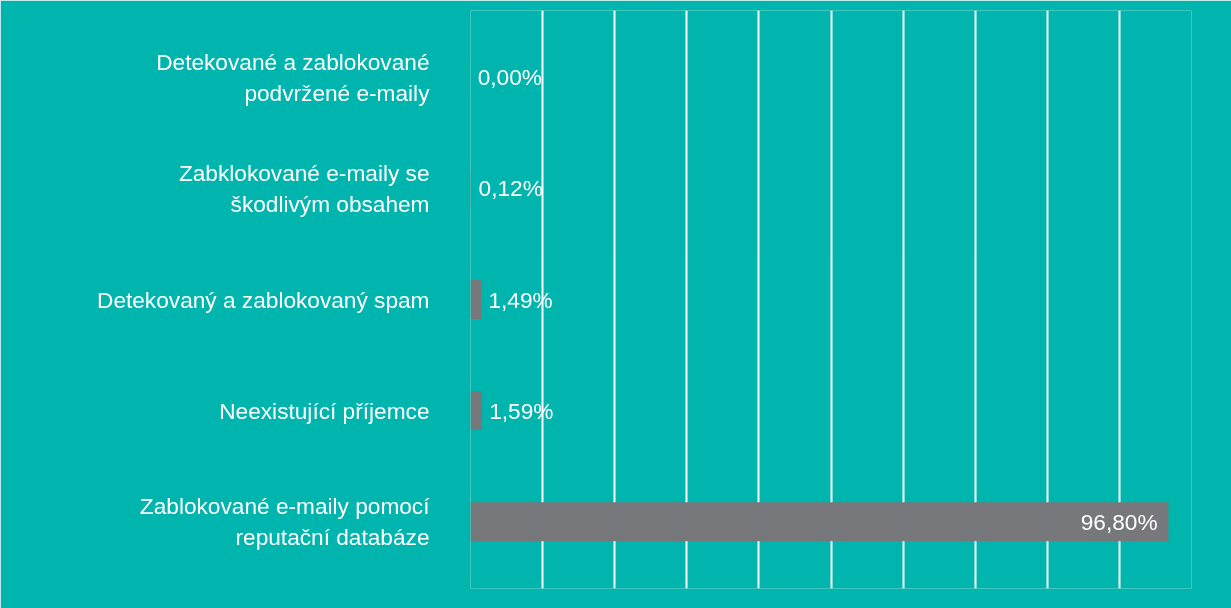  Describe the element at coordinates (324, 410) in the screenshot. I see `y-tick-label: Neexistující příjemce` at that location.